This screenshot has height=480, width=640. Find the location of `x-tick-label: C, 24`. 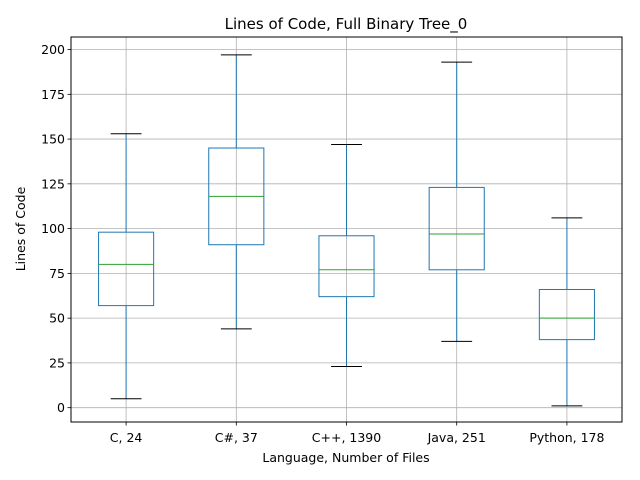

x-tick-label: C, 24 is located at coordinates (126, 437).